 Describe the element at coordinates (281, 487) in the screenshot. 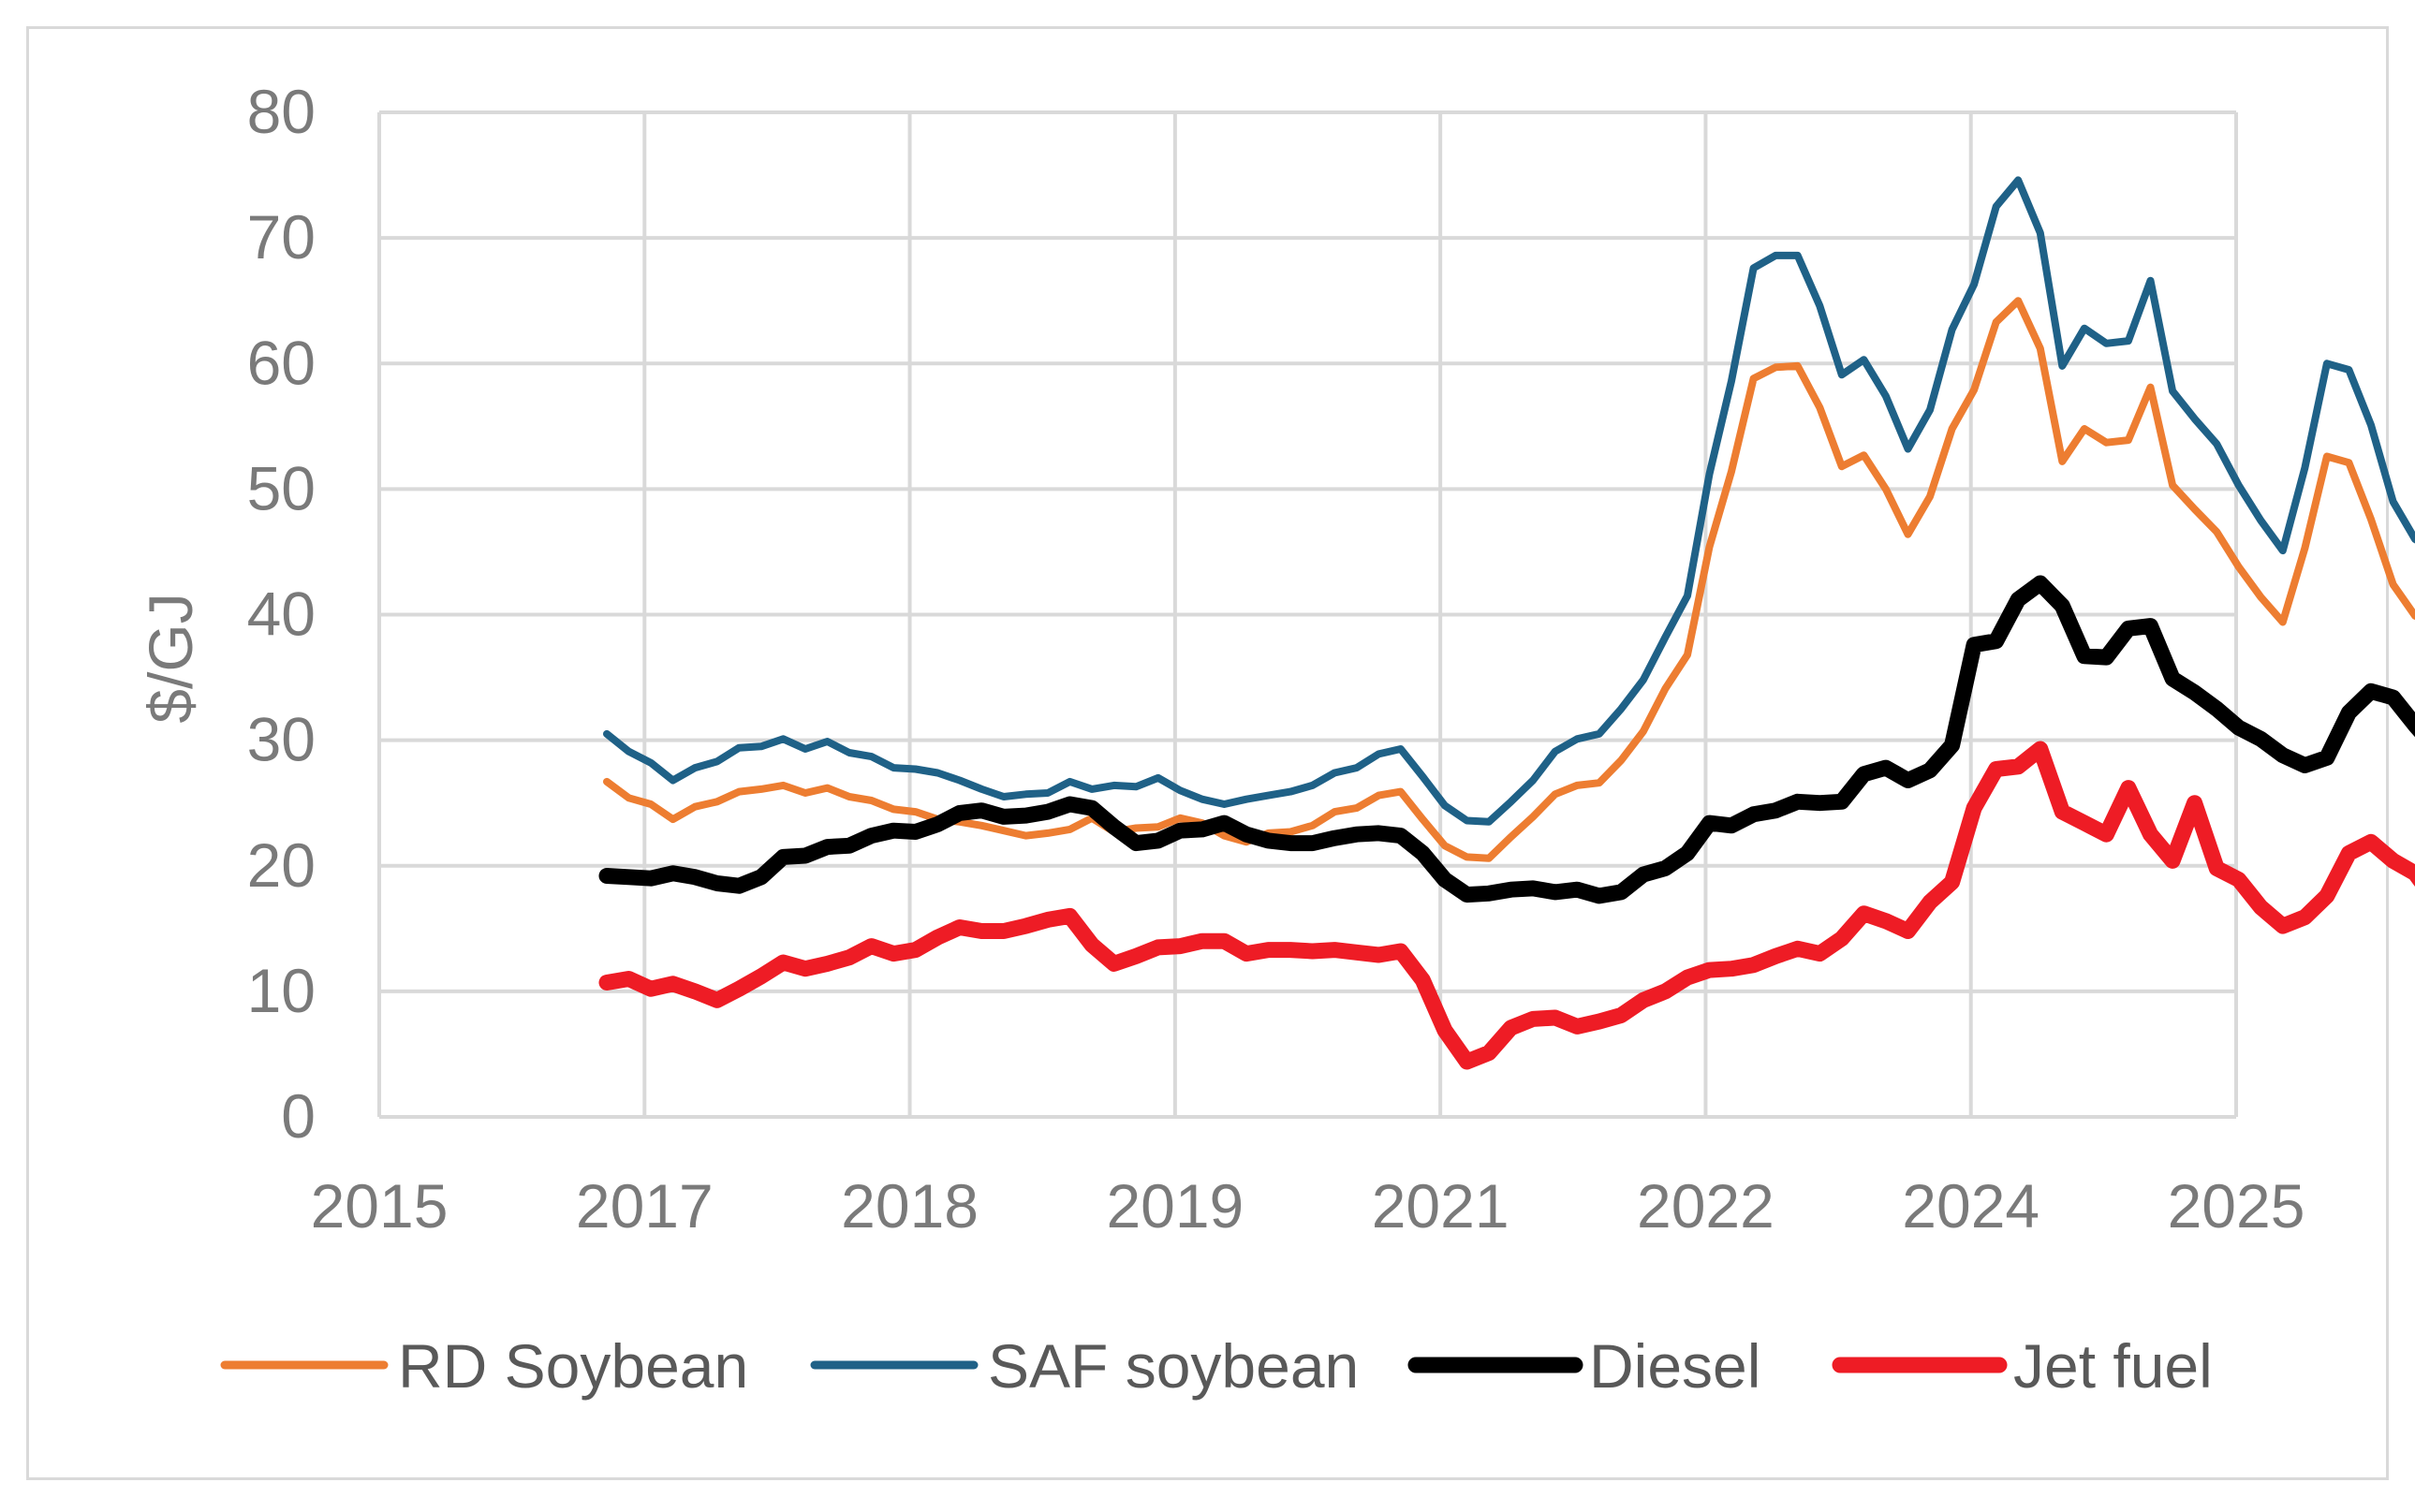

I see `y-tick-label: 50` at that location.